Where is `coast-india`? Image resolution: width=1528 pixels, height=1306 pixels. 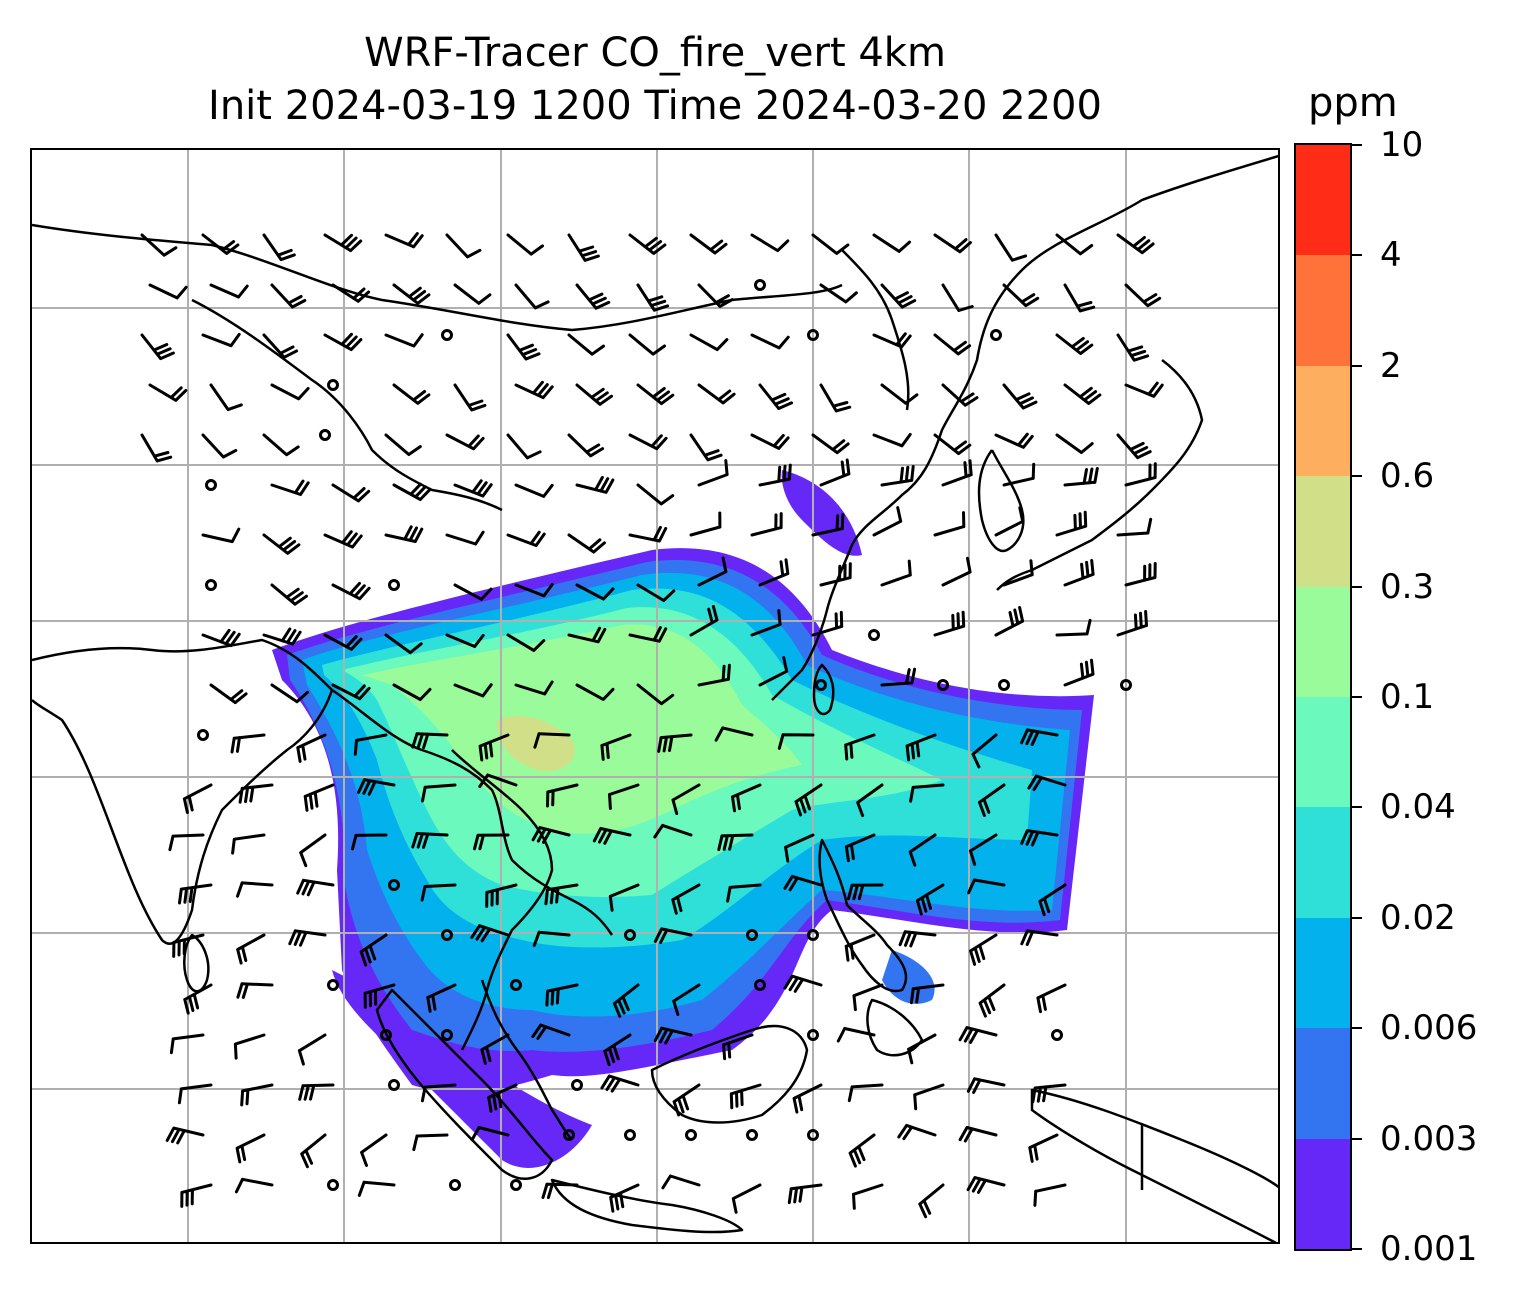 coast-india is located at coordinates (183, 791).